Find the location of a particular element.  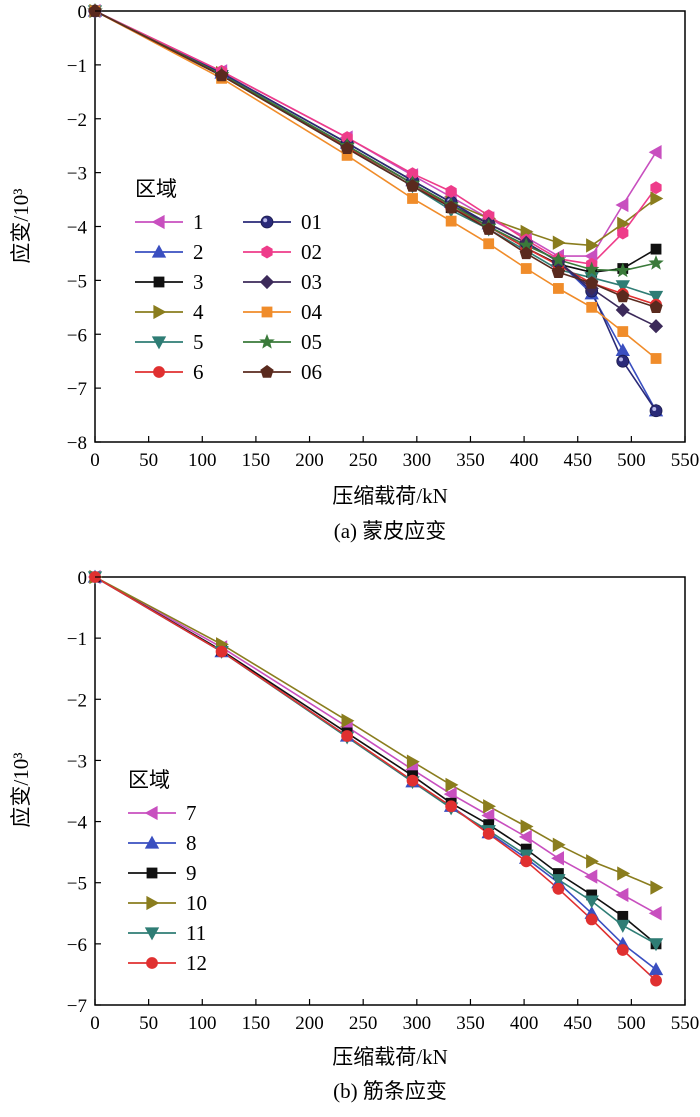

chart-b-xtick-label: 350 is located at coordinates (470, 1023).